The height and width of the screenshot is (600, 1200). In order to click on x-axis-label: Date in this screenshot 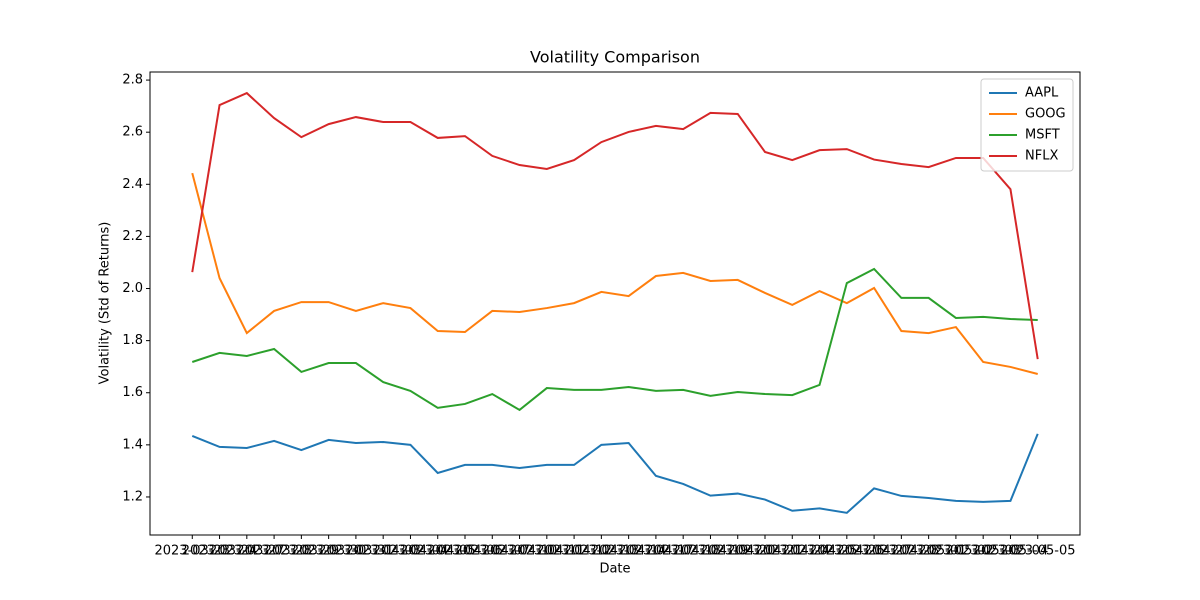, I will do `click(614, 569)`.